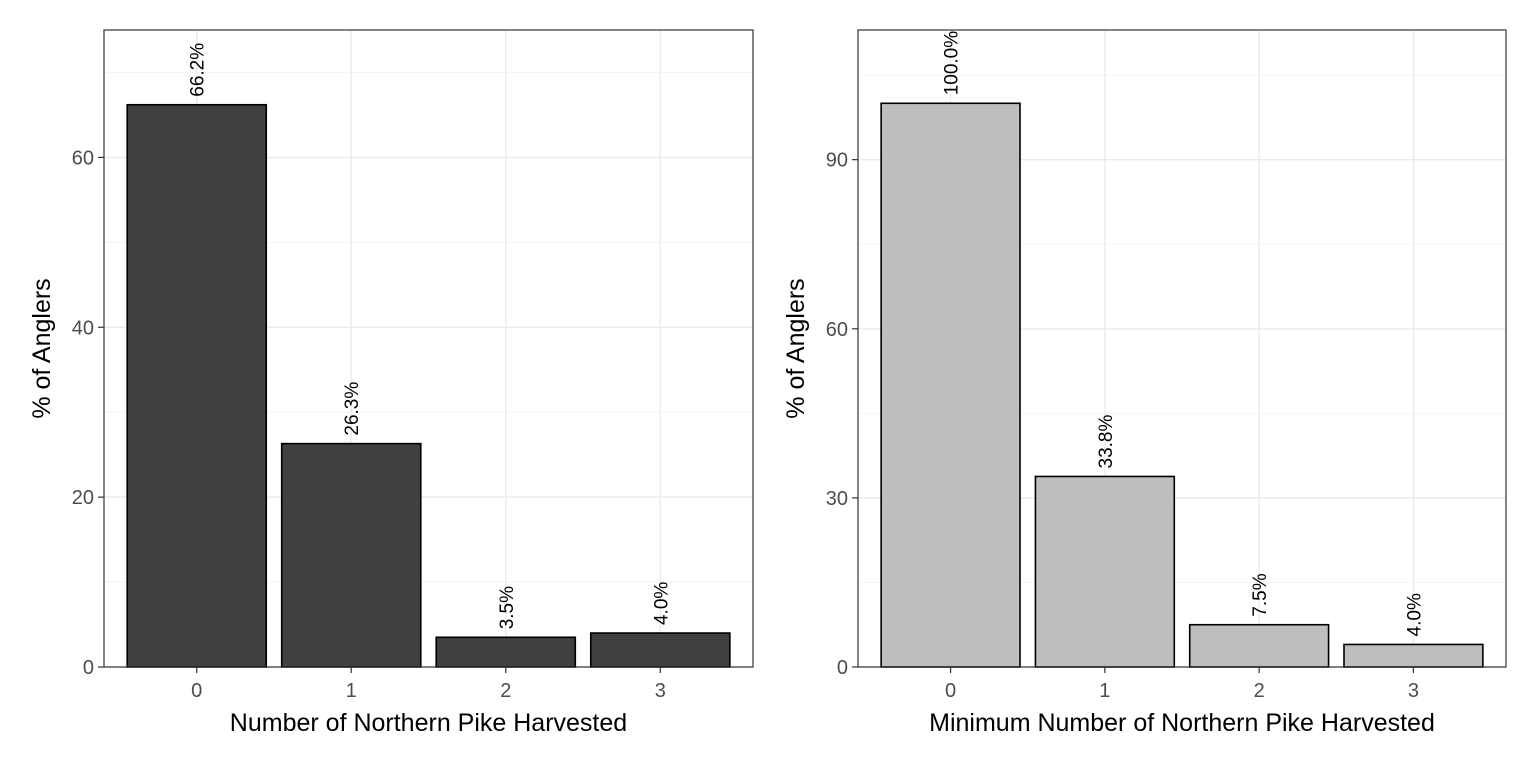 The height and width of the screenshot is (773, 1536). I want to click on bar-value-label: 33.8%, so click(1106, 441).